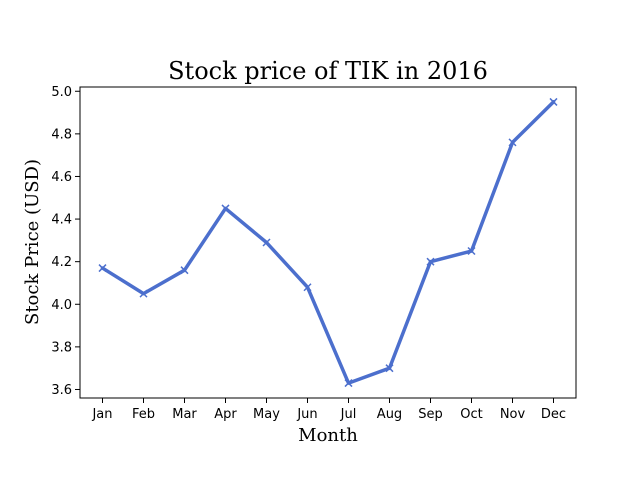 The image size is (640, 485). What do you see at coordinates (430, 414) in the screenshot?
I see `x-tick-label: Sep` at bounding box center [430, 414].